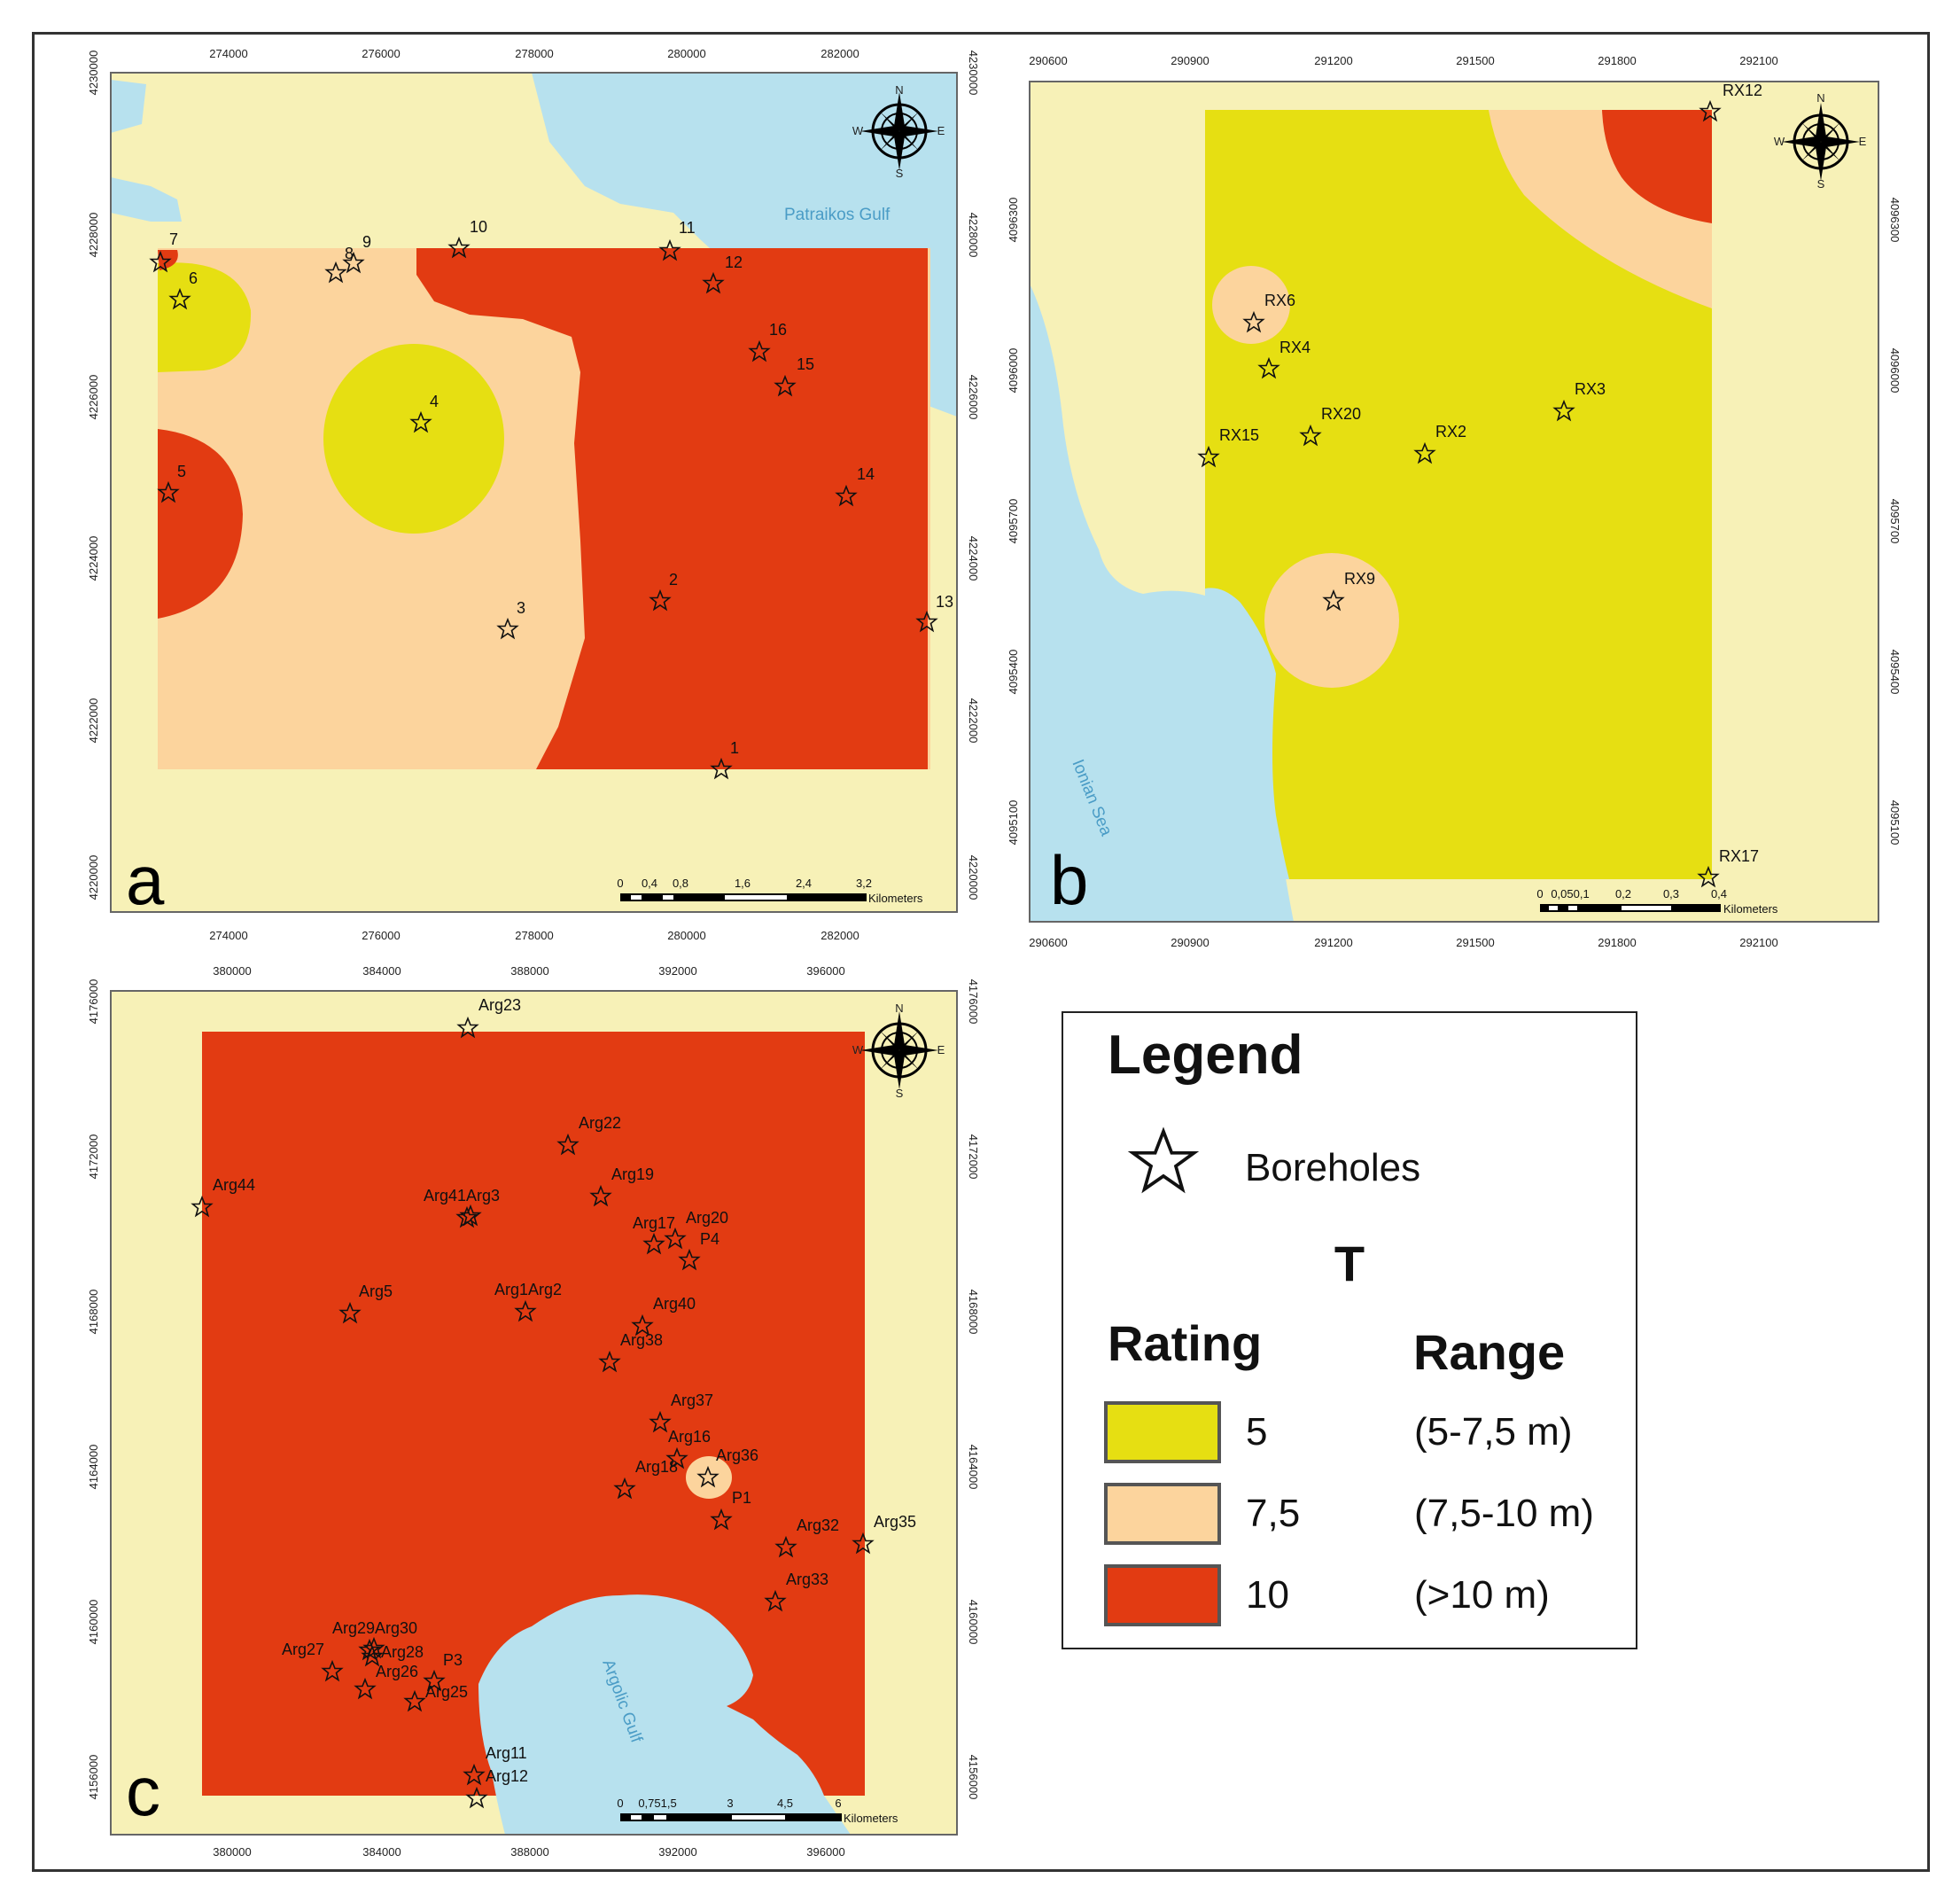 The image size is (1960, 1902). Describe the element at coordinates (1257, 1432) in the screenshot. I see `legend-rating: 5` at that location.